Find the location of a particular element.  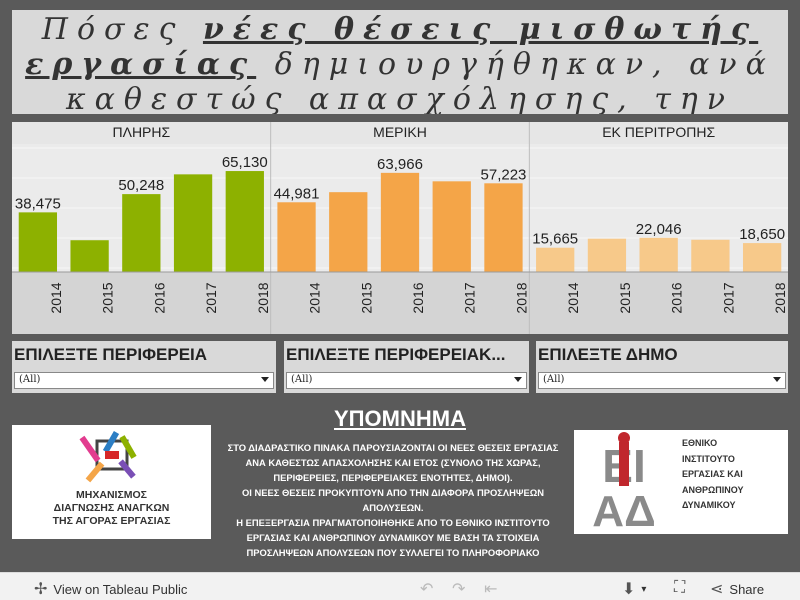

view-on-tableau-label: View on Tableau Public is located at coordinates (120, 589).